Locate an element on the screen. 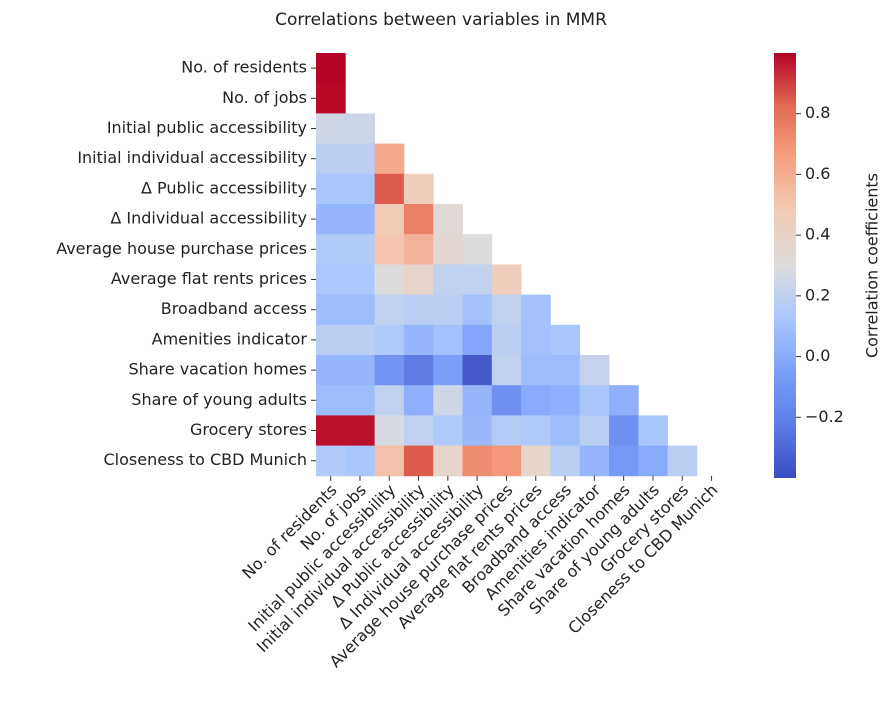  colorbar-tick-label: 0.4 is located at coordinates (817, 234).